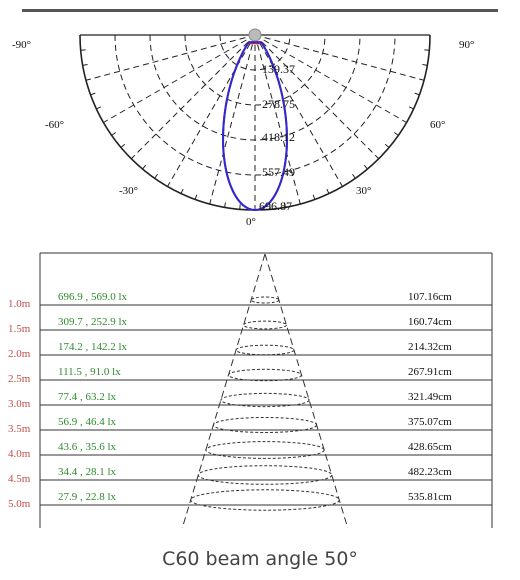 The height and width of the screenshot is (580, 520). What do you see at coordinates (430, 322) in the screenshot?
I see `beam-diameter-value: 160.74cm` at bounding box center [430, 322].